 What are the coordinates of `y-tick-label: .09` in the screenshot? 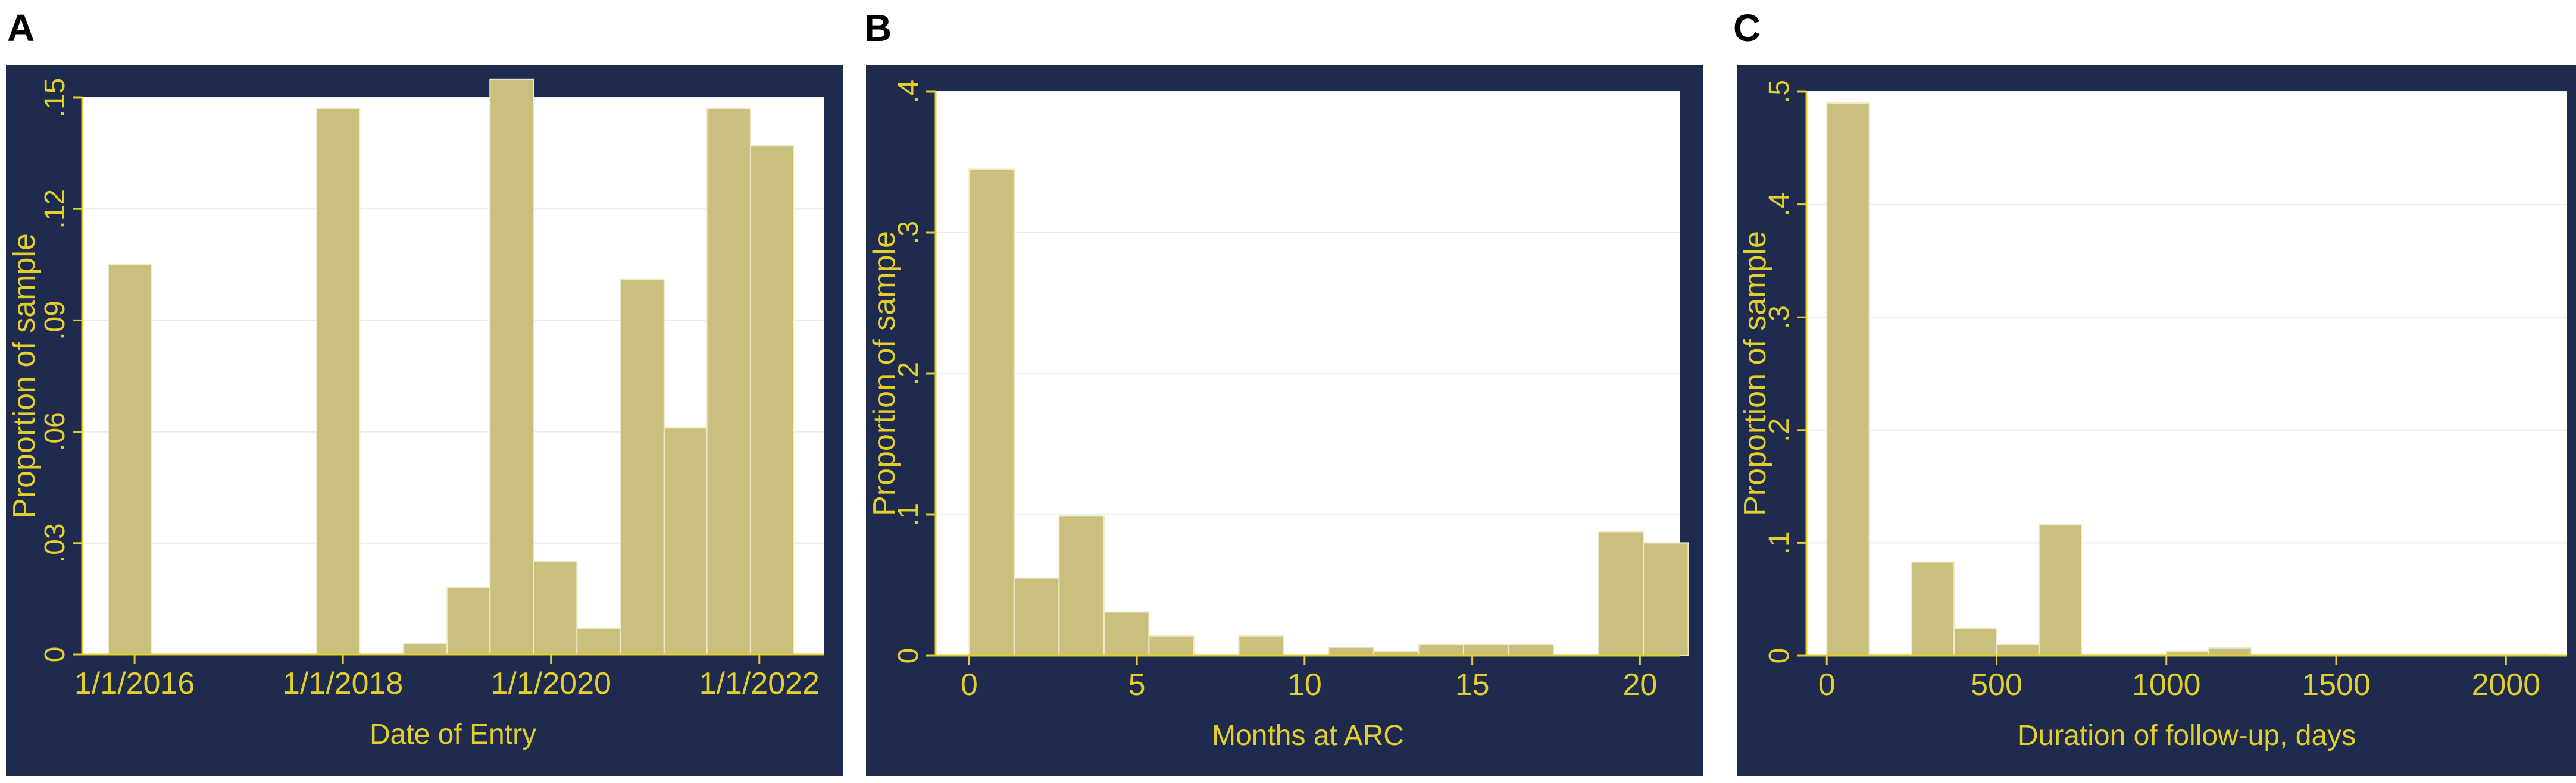 It's located at (55, 320).